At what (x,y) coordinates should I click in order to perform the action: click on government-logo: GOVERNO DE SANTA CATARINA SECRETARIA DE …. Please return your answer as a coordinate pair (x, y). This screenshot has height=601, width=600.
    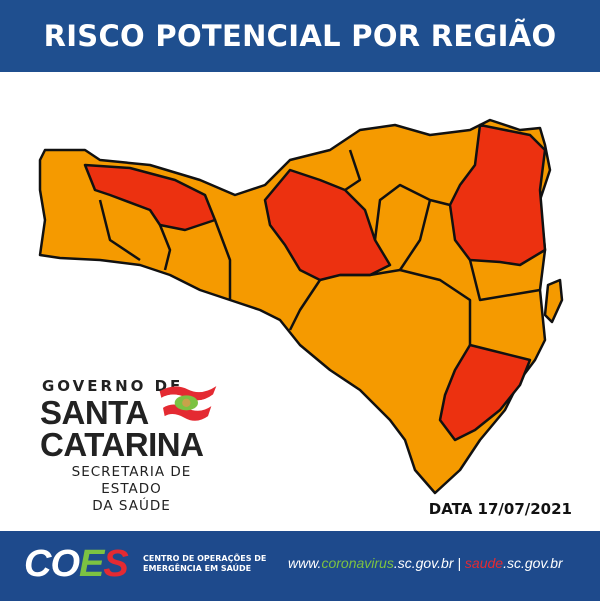
    Looking at the image, I should click on (138, 446).